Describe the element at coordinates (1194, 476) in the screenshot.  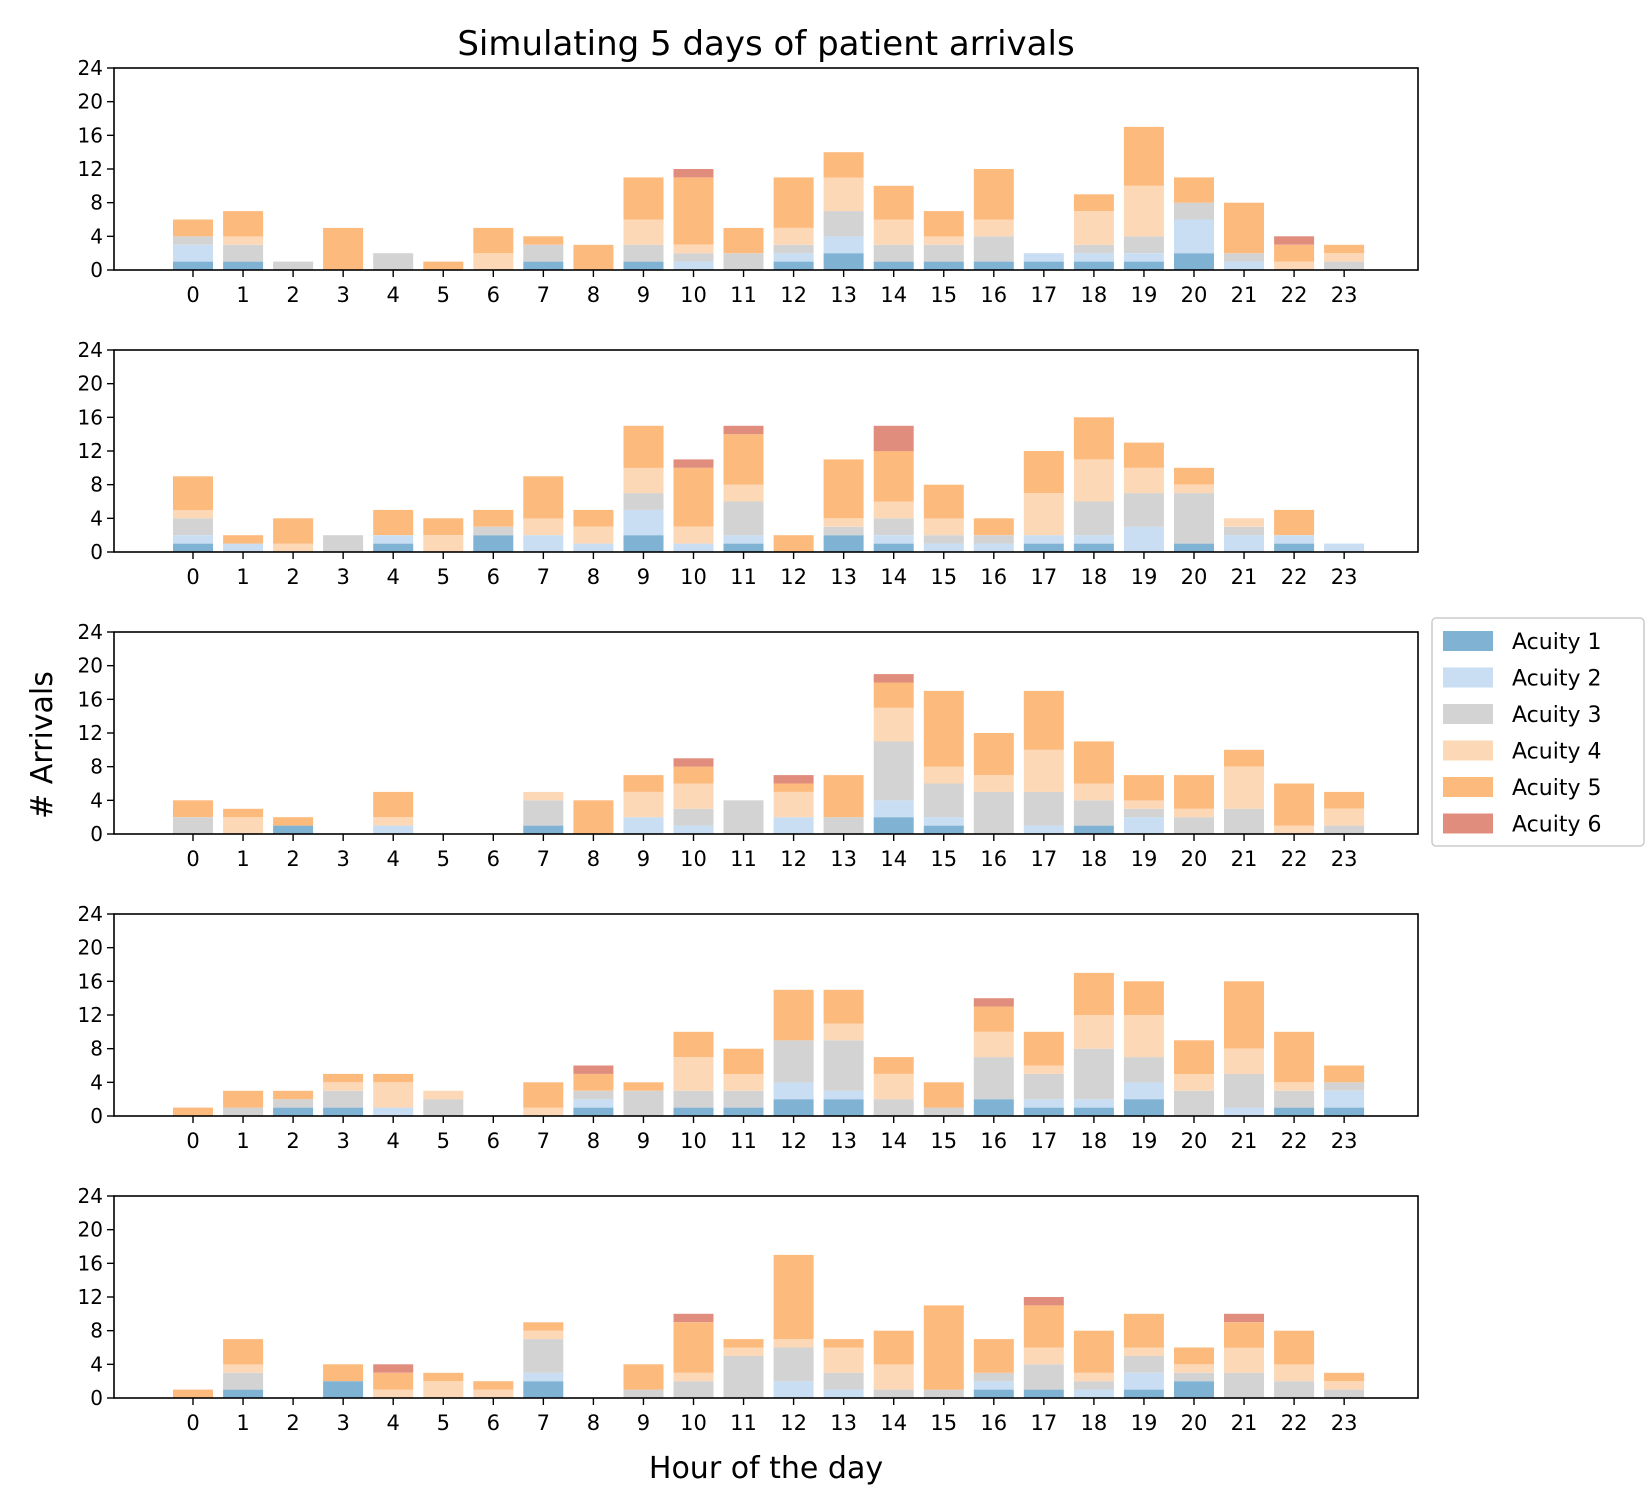
I see `bar-day2-hour20-acuity5` at that location.